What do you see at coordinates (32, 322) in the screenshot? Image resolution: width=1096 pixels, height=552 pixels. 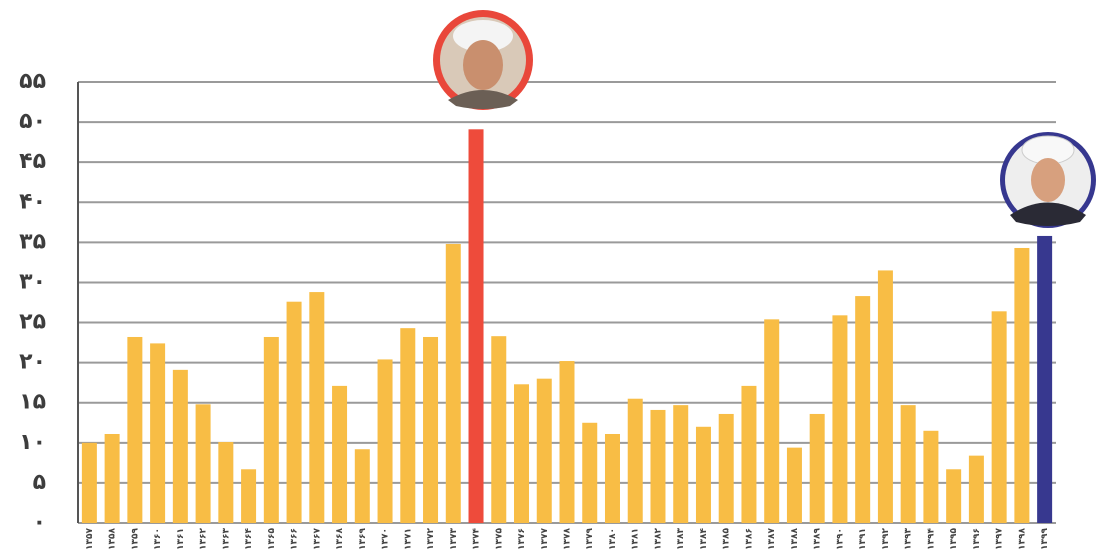 I see `y-tick-label: ۲۵` at bounding box center [32, 322].